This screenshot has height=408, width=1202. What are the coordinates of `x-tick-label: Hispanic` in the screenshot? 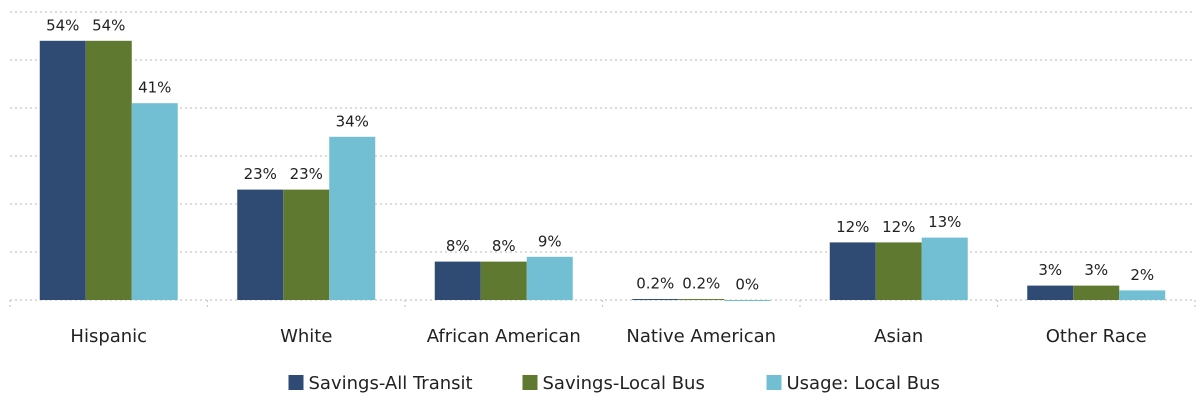 It's located at (108, 336).